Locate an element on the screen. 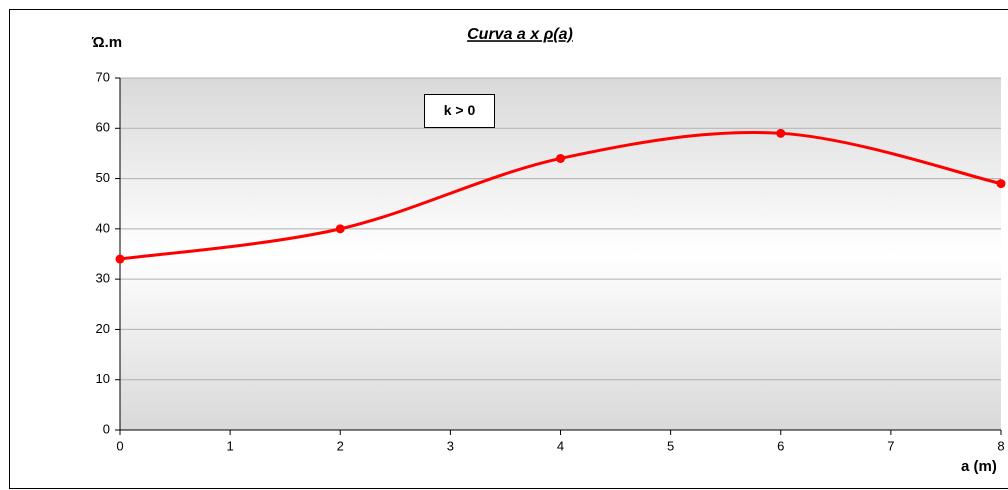 The height and width of the screenshot is (490, 1008). y-tick-label: 0 is located at coordinates (106, 428).